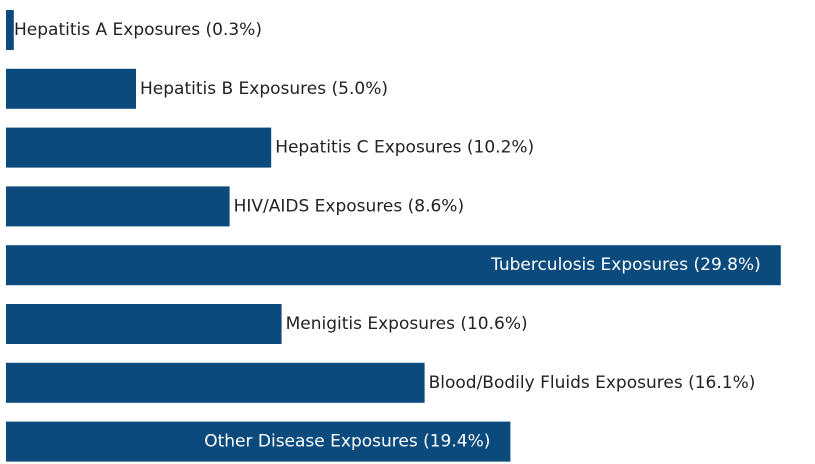  I want to click on value-label: (10.2%), so click(500, 148).